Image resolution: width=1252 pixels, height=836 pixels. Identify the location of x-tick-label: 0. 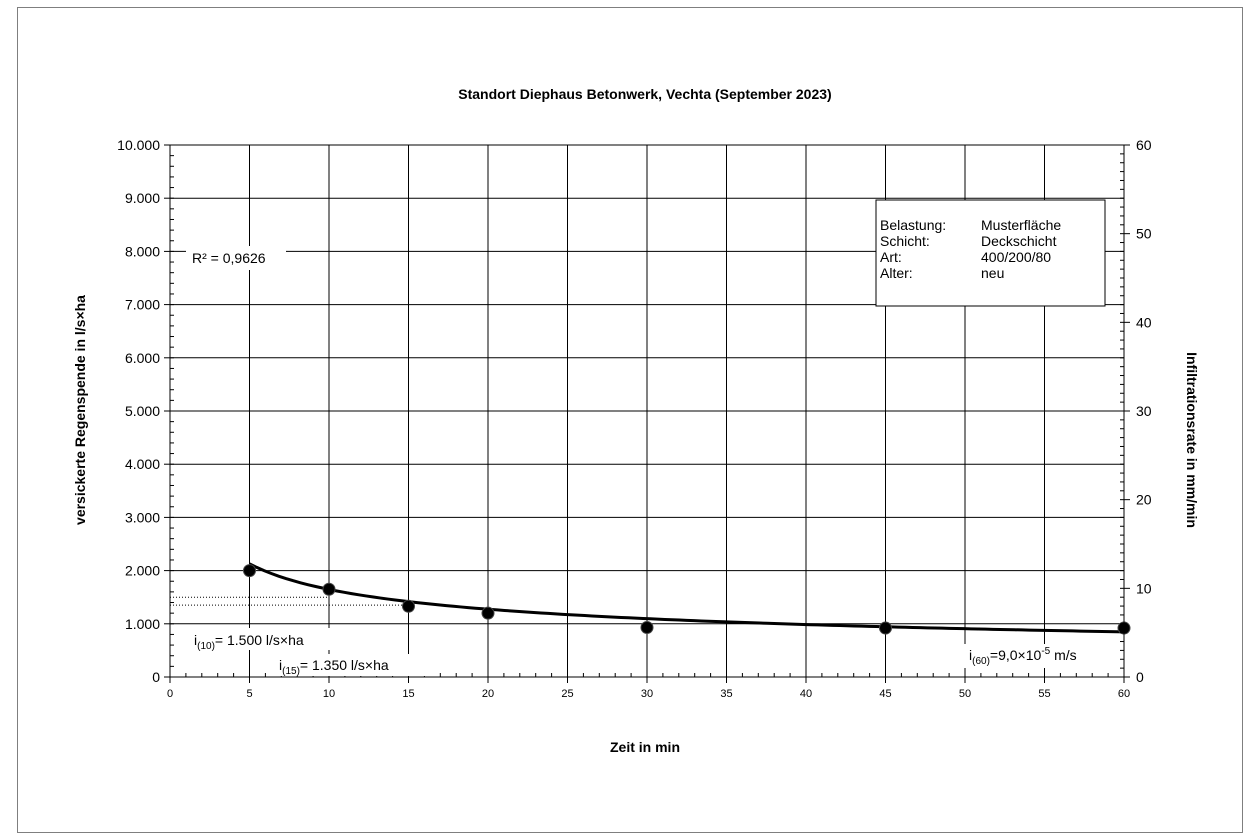
(170, 694).